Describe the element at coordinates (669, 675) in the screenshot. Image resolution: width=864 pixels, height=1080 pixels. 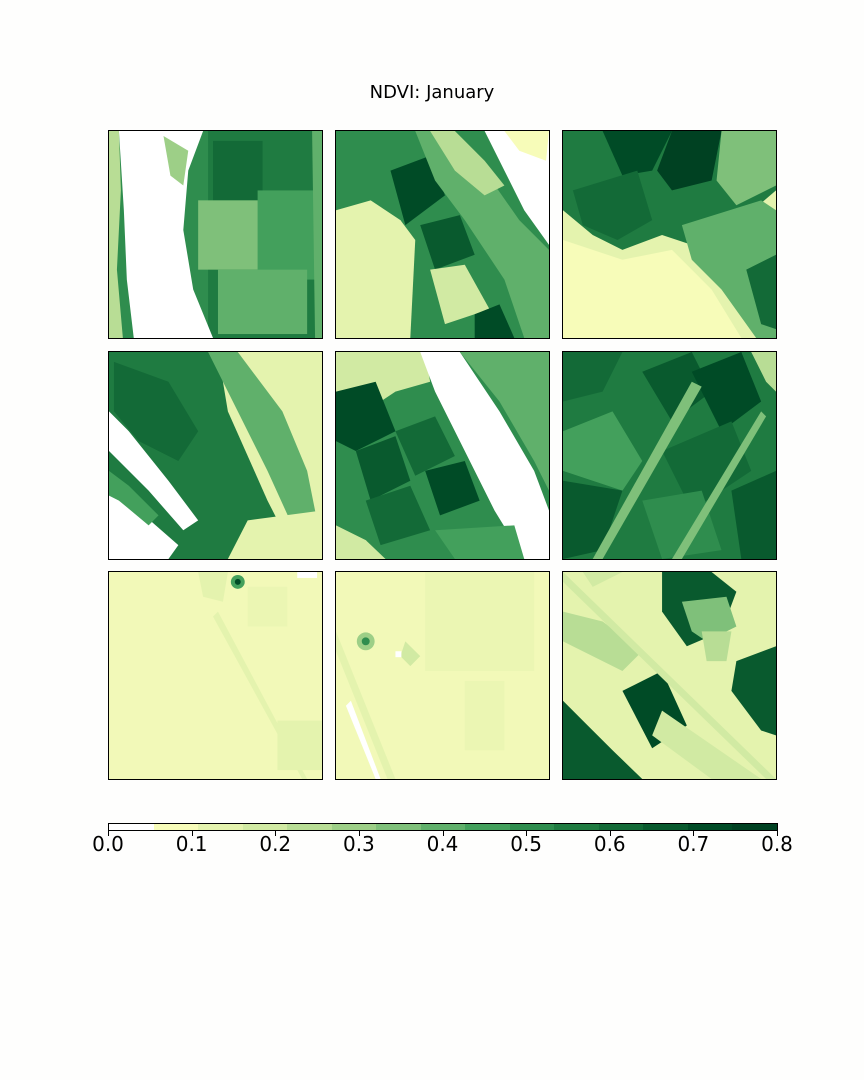
I see `ndvi-panel-r3c3` at that location.